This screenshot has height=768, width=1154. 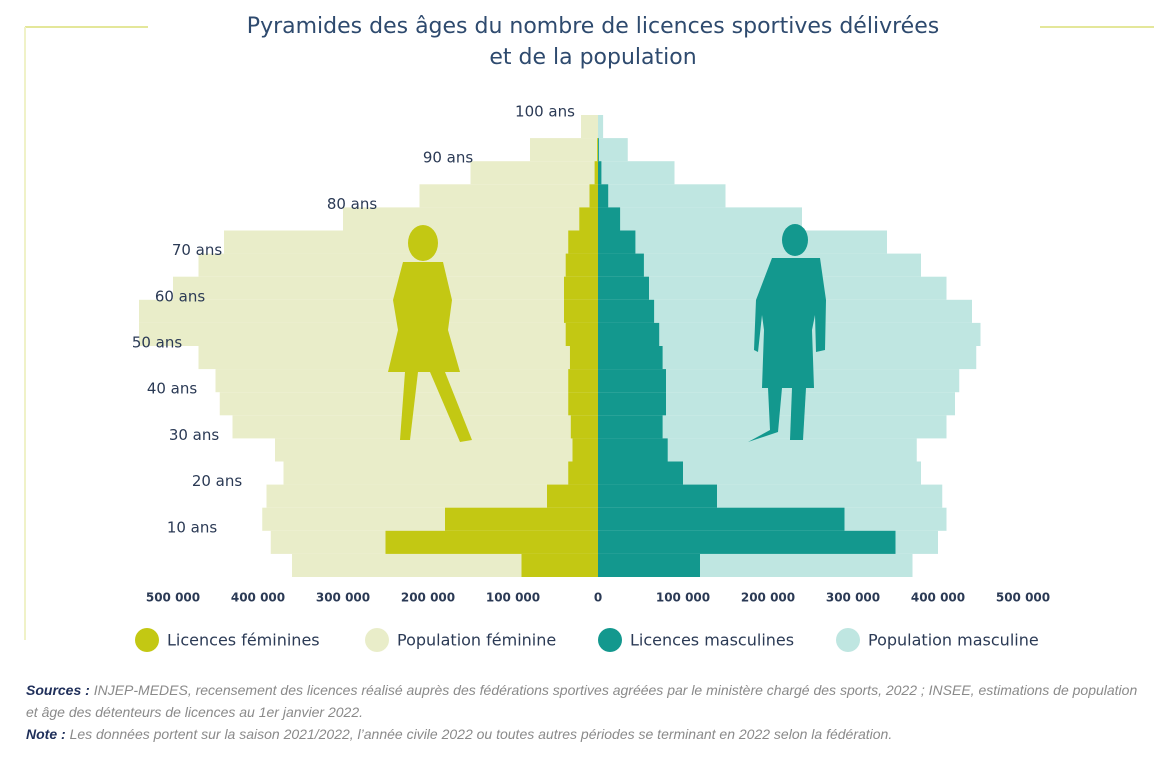 I want to click on y-tick-label: 40 ans, so click(x=172, y=389).